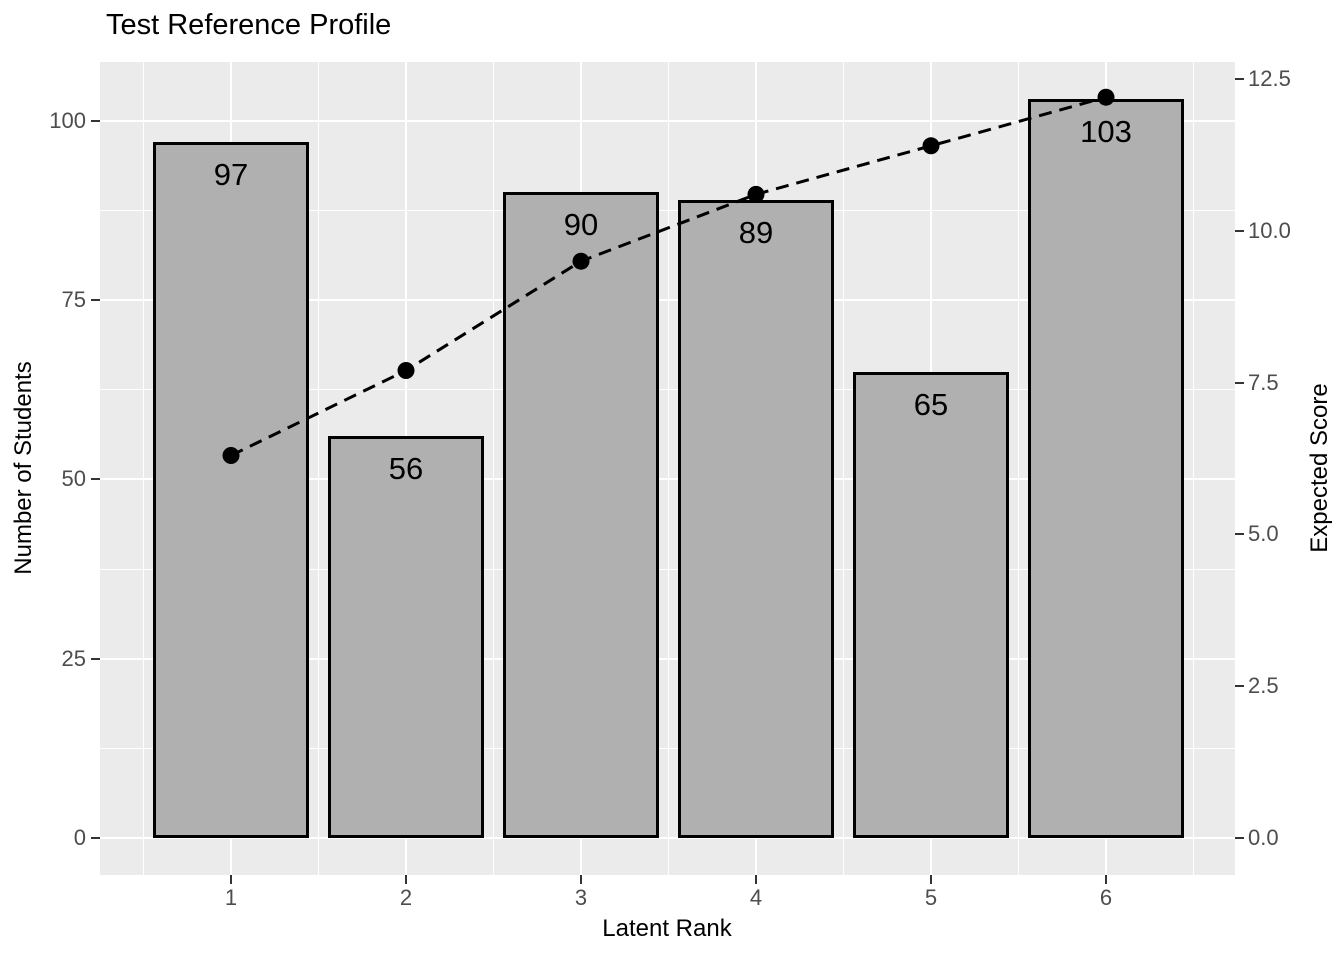 The image size is (1344, 960). I want to click on x-axis-tick-label: 2, so click(406, 897).